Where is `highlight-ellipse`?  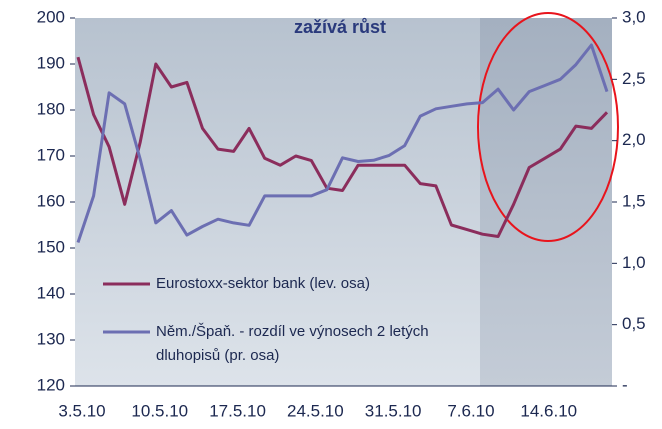 highlight-ellipse is located at coordinates (548, 127).